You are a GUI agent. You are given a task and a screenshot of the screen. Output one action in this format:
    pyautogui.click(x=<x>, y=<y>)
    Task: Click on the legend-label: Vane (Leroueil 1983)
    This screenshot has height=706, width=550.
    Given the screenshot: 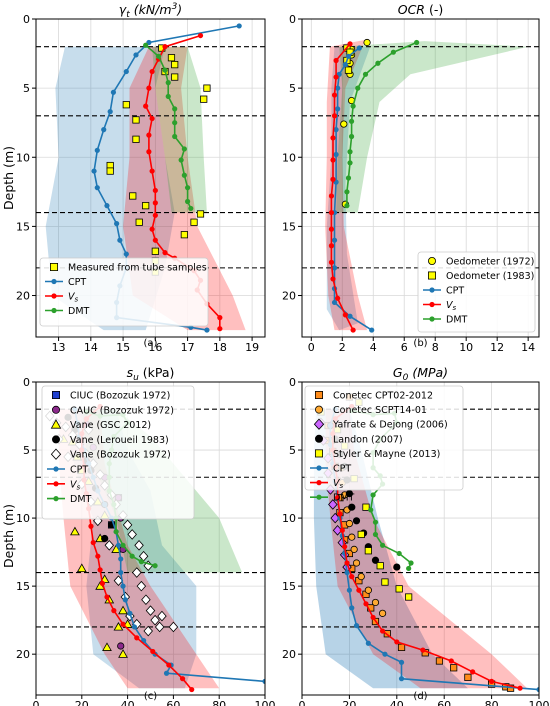 What is the action you would take?
    pyautogui.click(x=119, y=440)
    